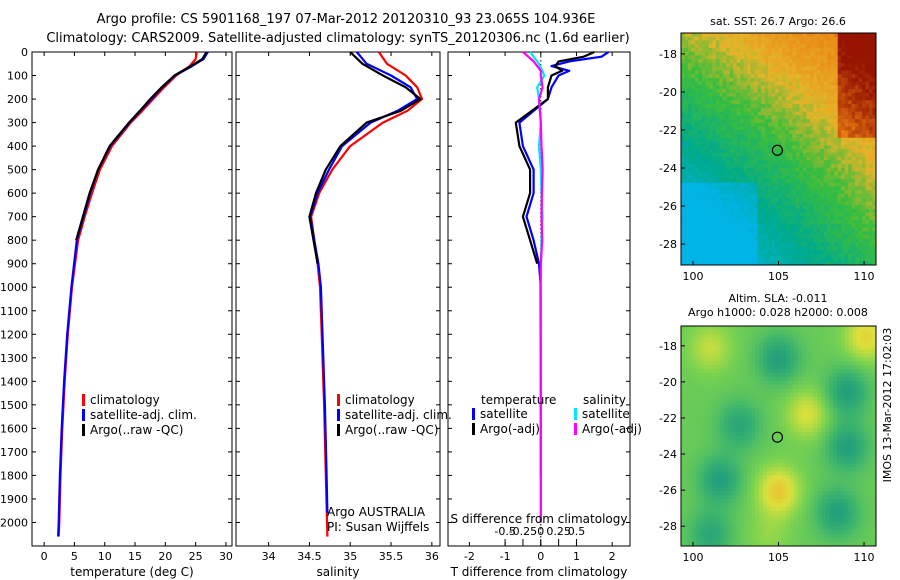 This screenshot has width=900, height=580. I want to click on y-tick-label: -24, so click(668, 168).